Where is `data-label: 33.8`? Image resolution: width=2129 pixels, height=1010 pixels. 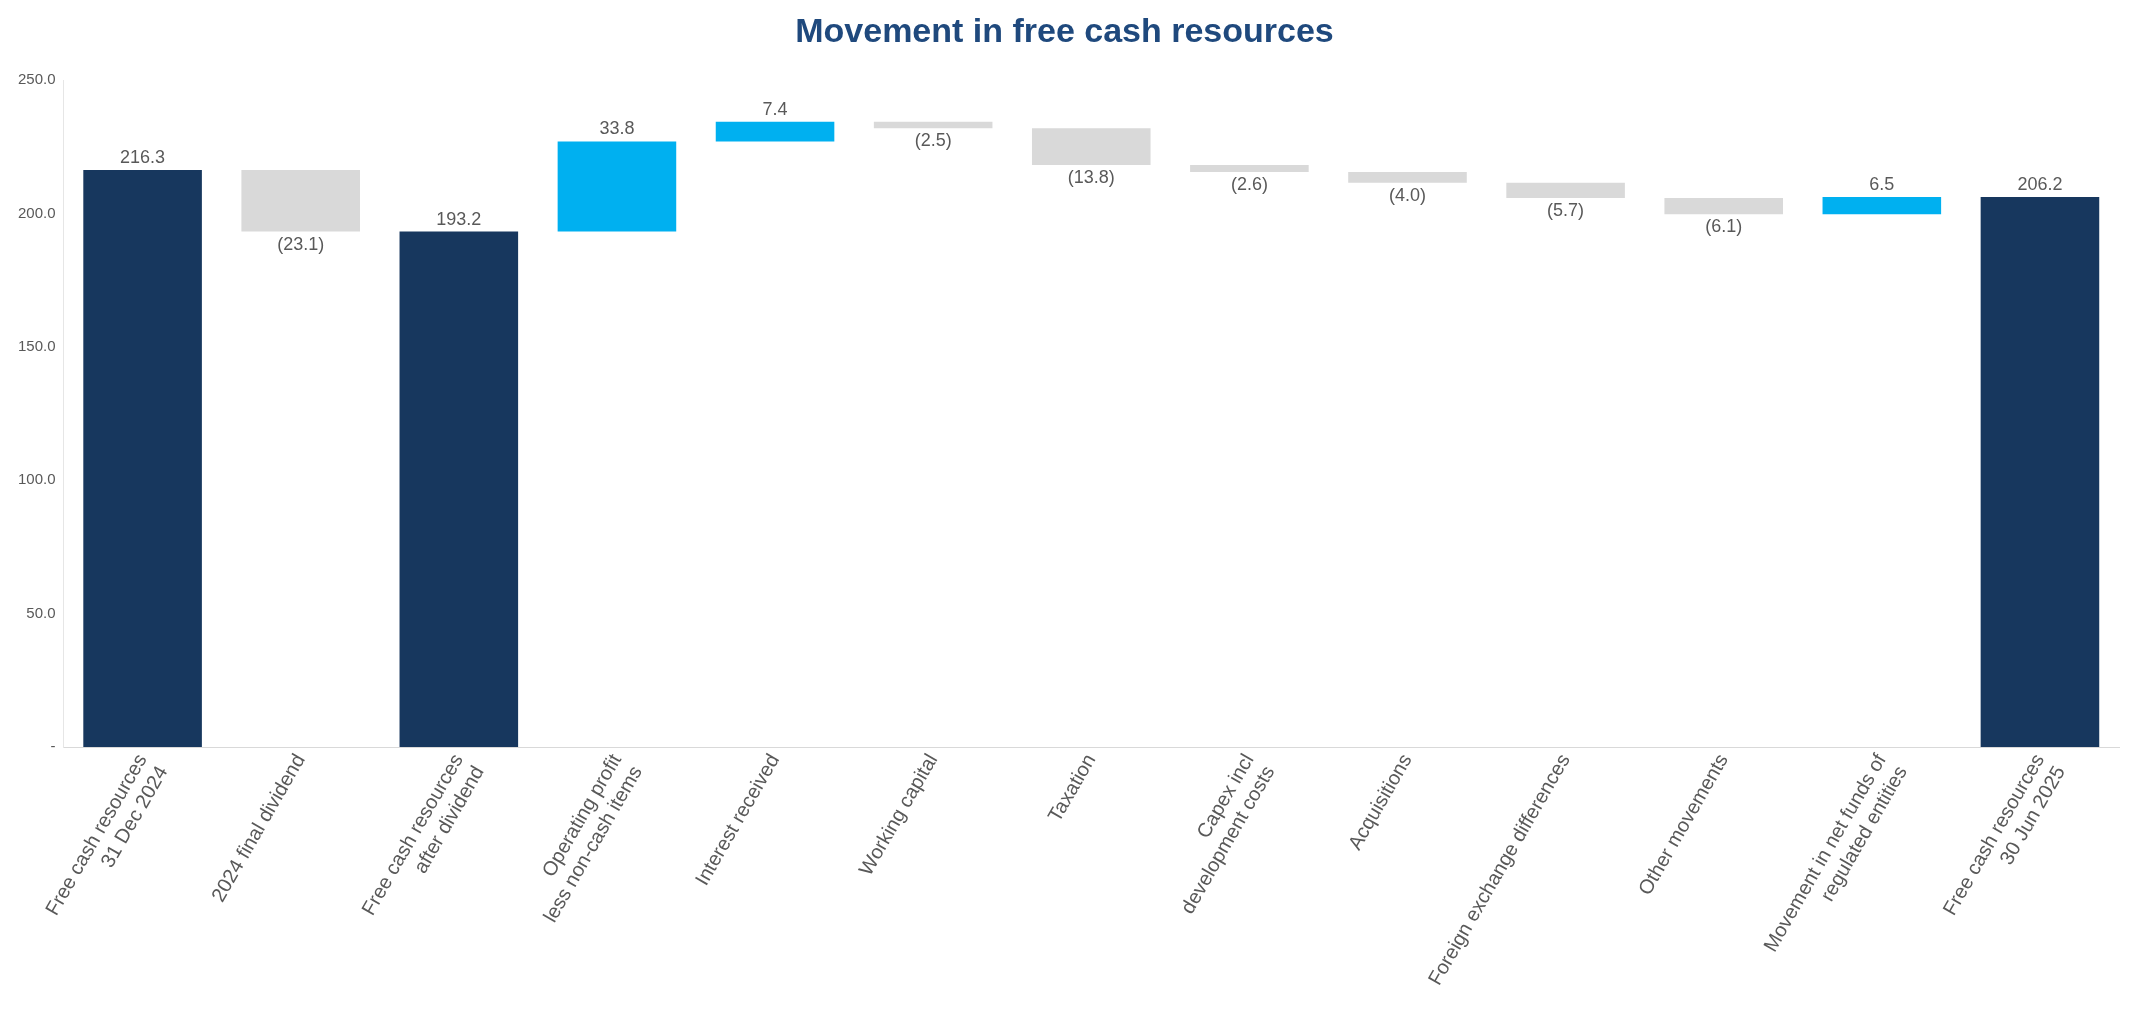 data-label: 33.8 is located at coordinates (617, 128).